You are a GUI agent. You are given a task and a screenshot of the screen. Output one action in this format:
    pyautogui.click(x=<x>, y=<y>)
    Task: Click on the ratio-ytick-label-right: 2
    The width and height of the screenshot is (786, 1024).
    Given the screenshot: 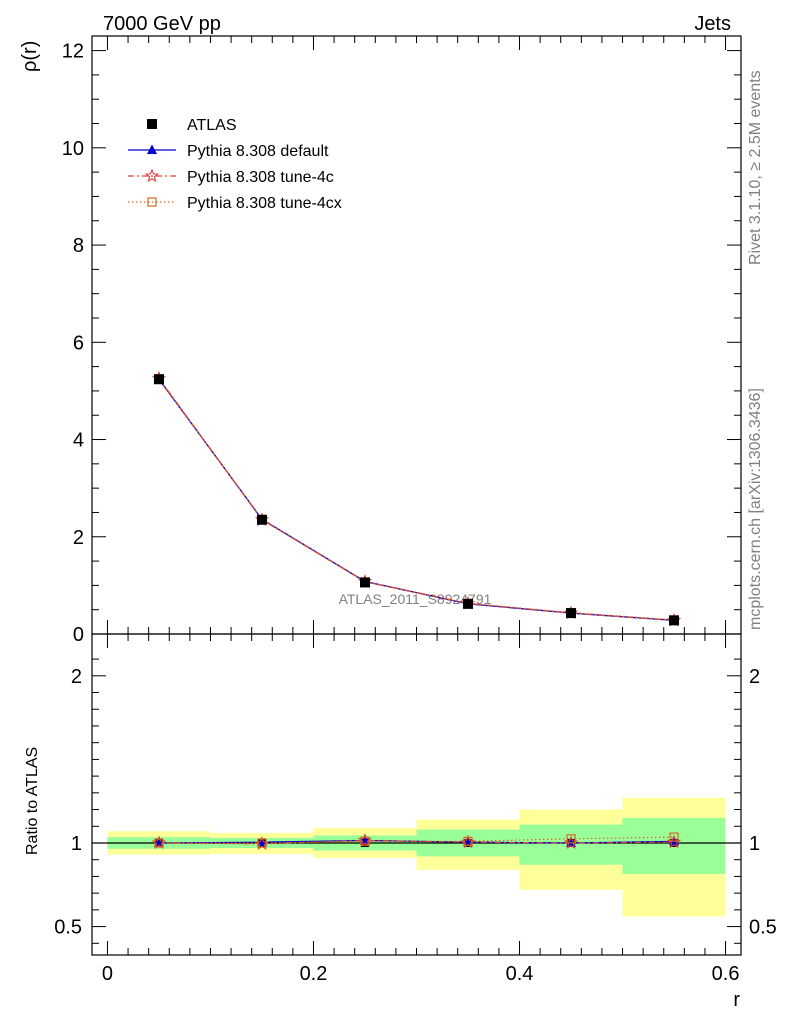 What is the action you would take?
    pyautogui.click(x=754, y=677)
    